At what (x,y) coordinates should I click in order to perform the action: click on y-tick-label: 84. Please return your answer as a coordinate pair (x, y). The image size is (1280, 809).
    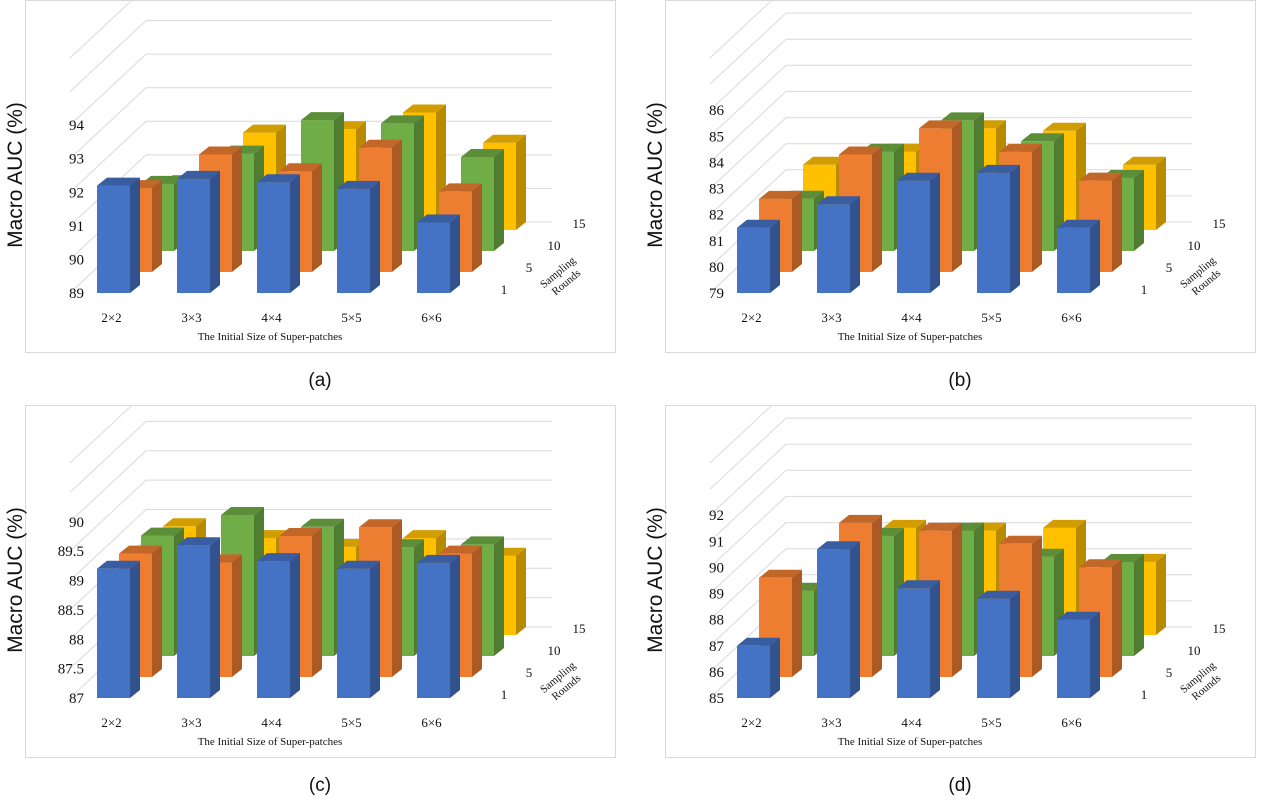
    Looking at the image, I should click on (717, 163).